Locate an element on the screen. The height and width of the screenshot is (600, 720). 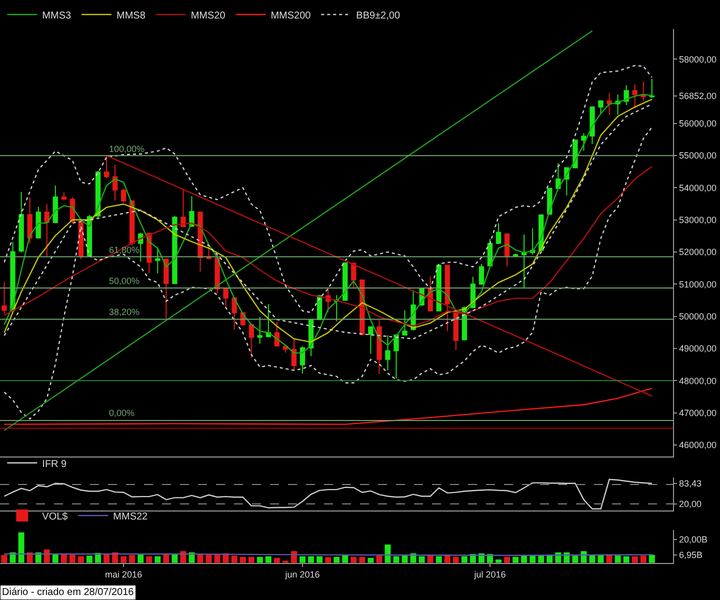
line-series is located at coordinates (328, 494).